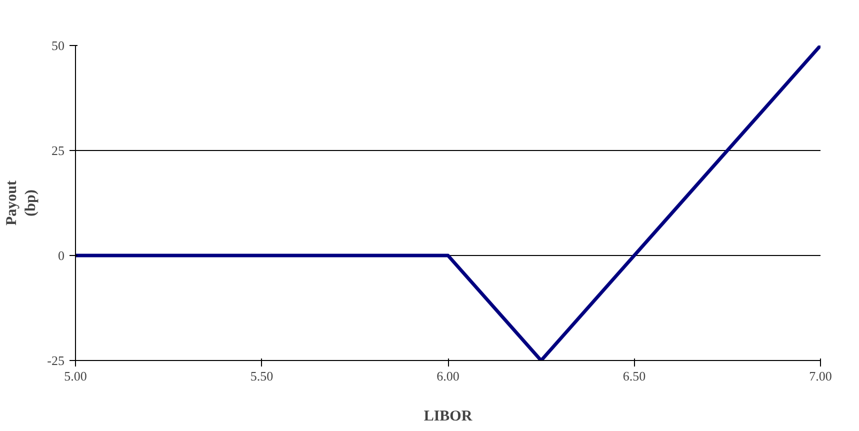 Image resolution: width=859 pixels, height=431 pixels. I want to click on x-tick-label: 6.00, so click(448, 376).